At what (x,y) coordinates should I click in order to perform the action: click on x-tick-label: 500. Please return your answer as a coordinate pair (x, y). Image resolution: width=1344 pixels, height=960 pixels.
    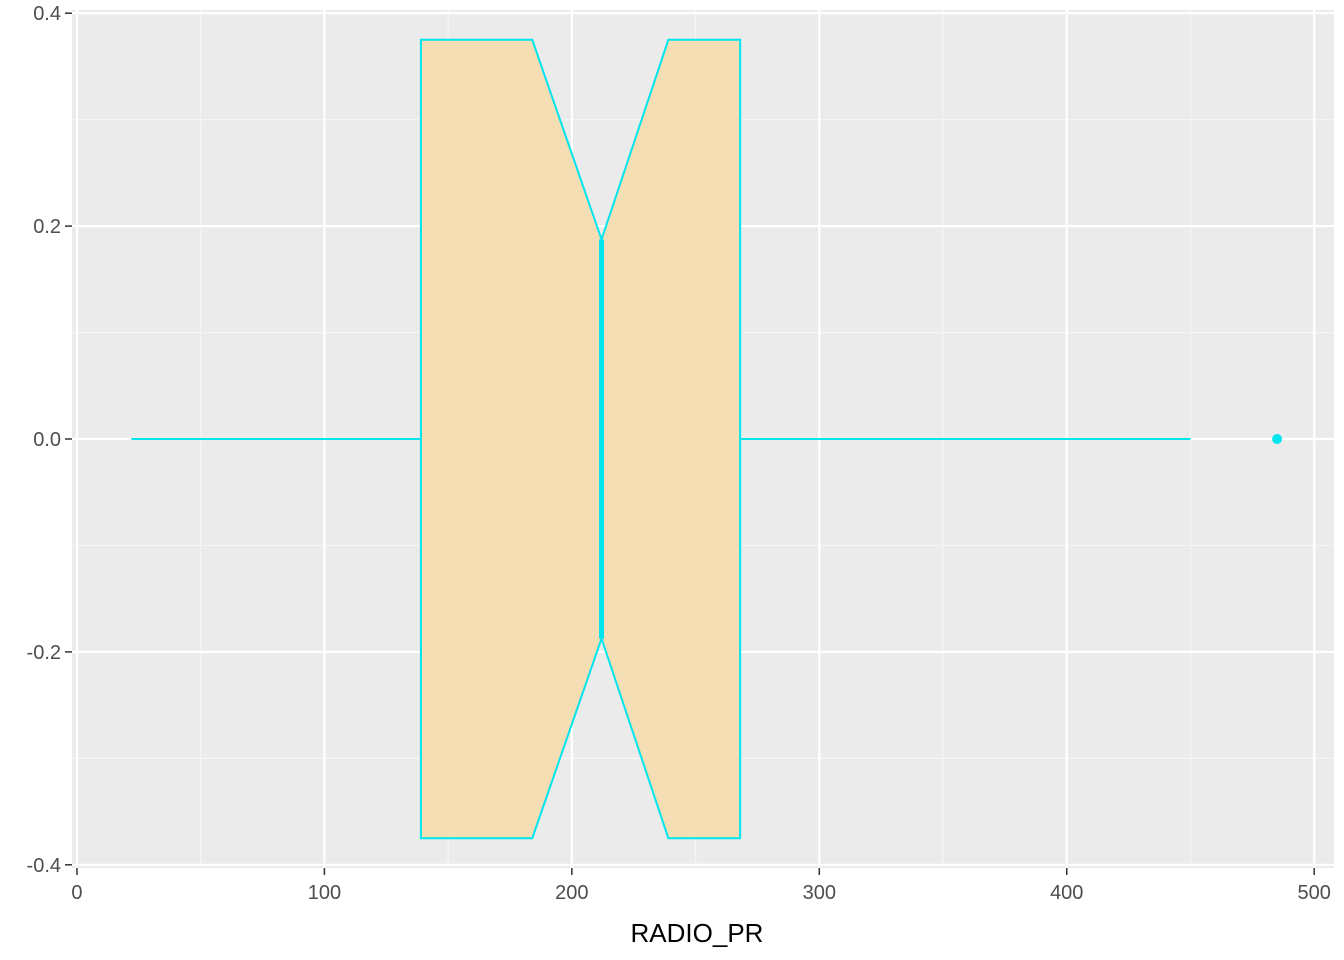
    Looking at the image, I should click on (1314, 893).